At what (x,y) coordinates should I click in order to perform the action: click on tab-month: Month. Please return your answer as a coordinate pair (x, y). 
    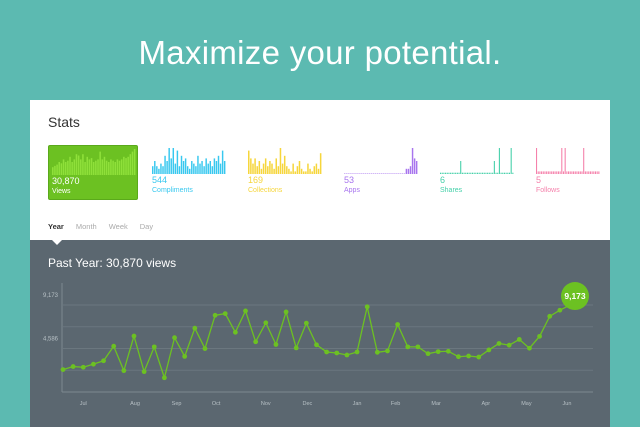
    Looking at the image, I should click on (86, 226).